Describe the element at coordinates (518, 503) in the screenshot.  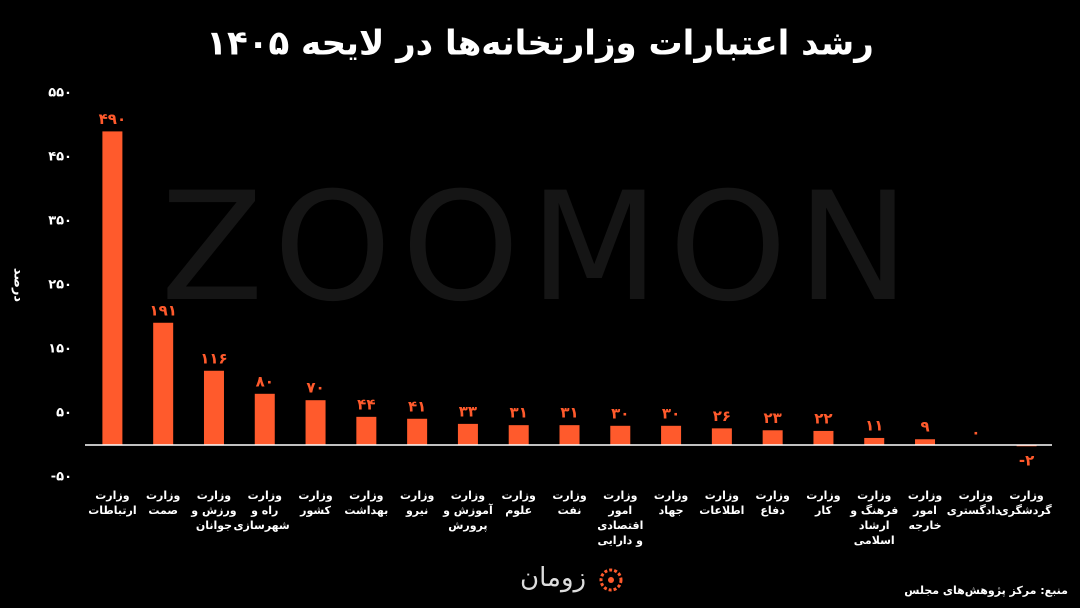
I see `x-tick-label: وزارت علوم` at that location.